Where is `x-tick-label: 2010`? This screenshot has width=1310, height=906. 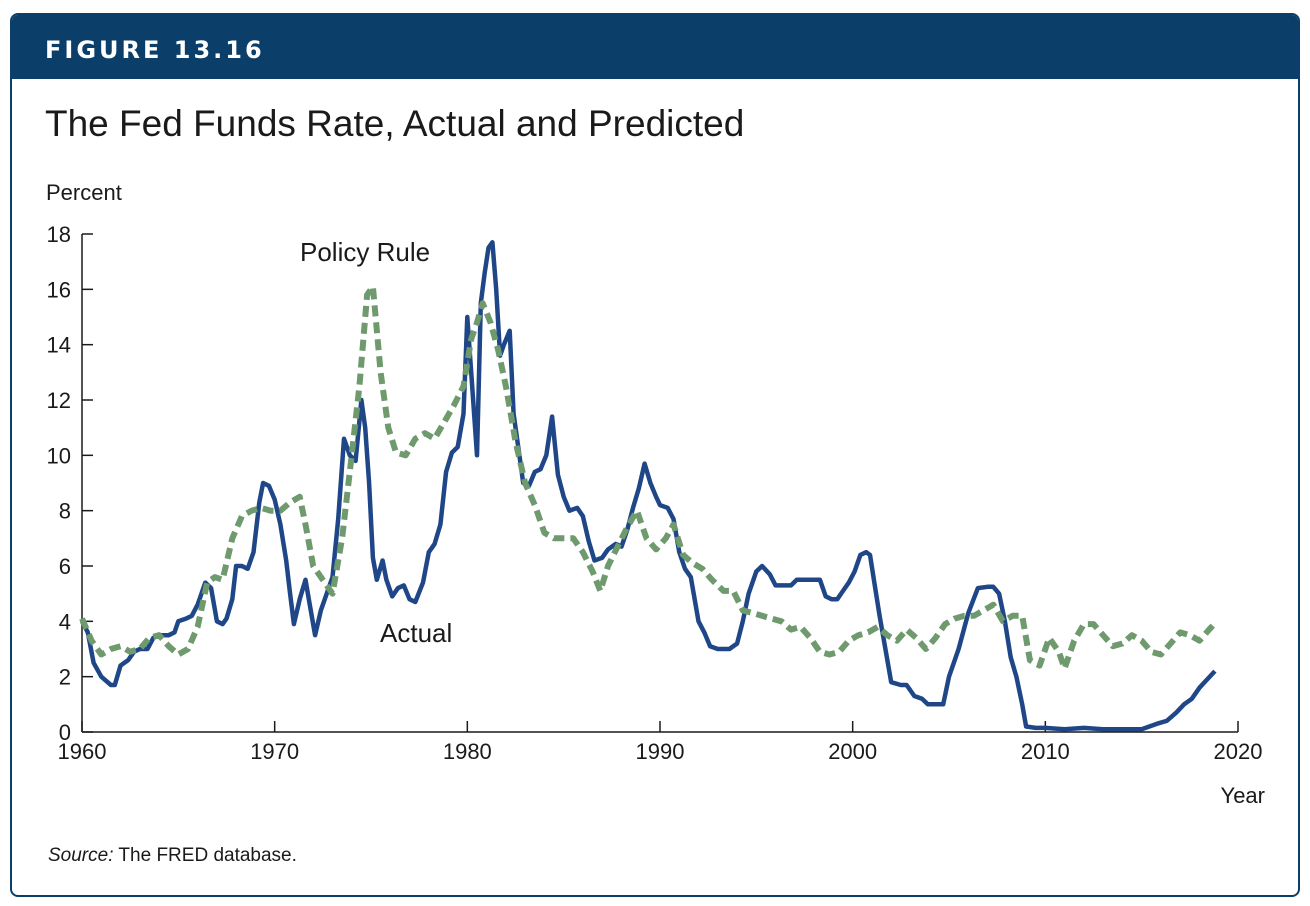 x-tick-label: 2010 is located at coordinates (1045, 751).